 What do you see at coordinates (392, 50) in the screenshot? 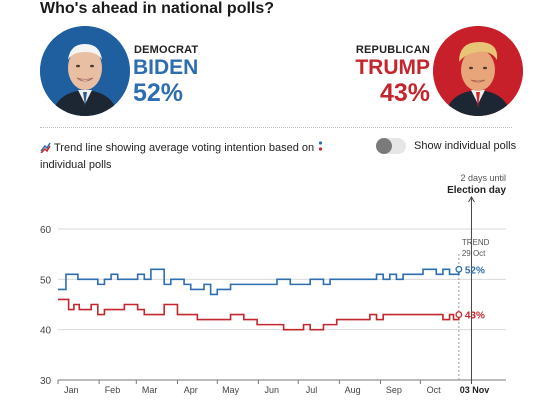
I see `republican-party-label: REPUBLICAN` at bounding box center [392, 50].